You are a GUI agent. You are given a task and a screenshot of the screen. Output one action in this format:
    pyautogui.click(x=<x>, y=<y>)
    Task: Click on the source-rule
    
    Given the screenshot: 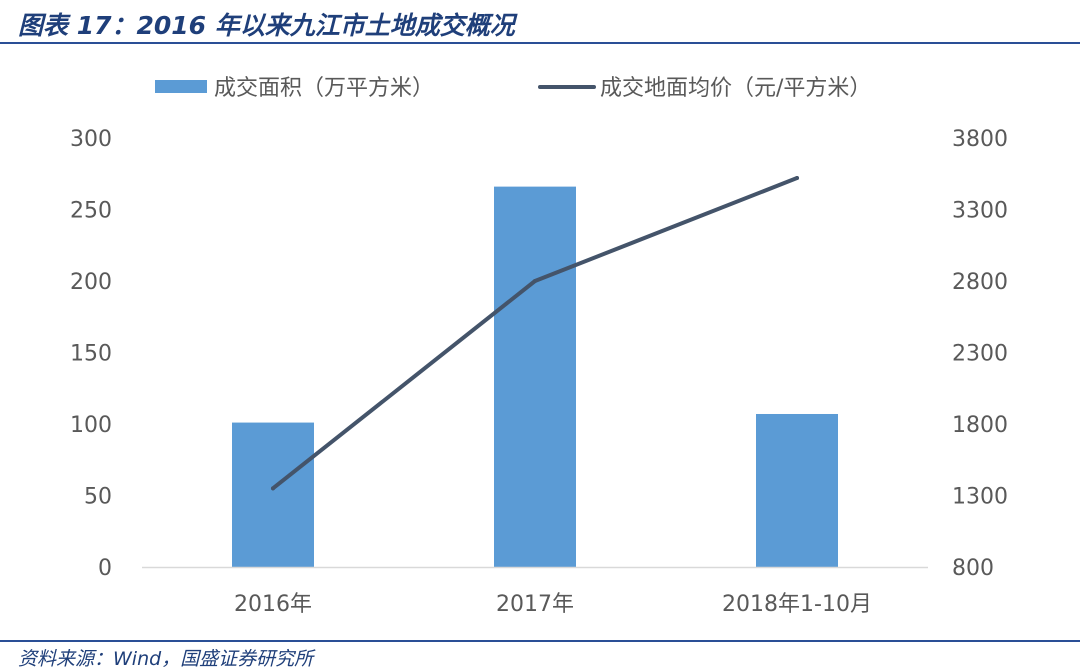 What is the action you would take?
    pyautogui.click(x=540, y=641)
    